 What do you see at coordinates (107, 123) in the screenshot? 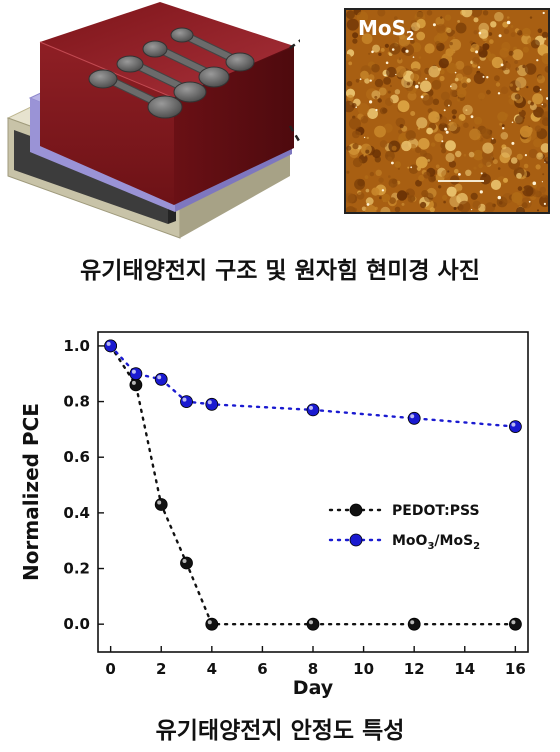
I see `active-layer-front` at bounding box center [107, 123].